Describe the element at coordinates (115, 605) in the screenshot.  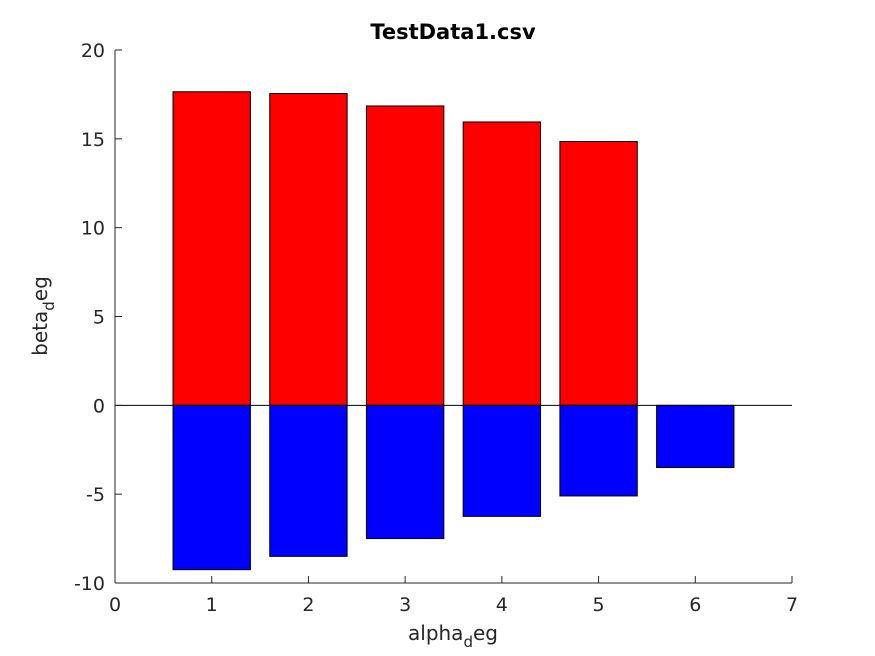
I see `x-tick-label-0: 0` at that location.